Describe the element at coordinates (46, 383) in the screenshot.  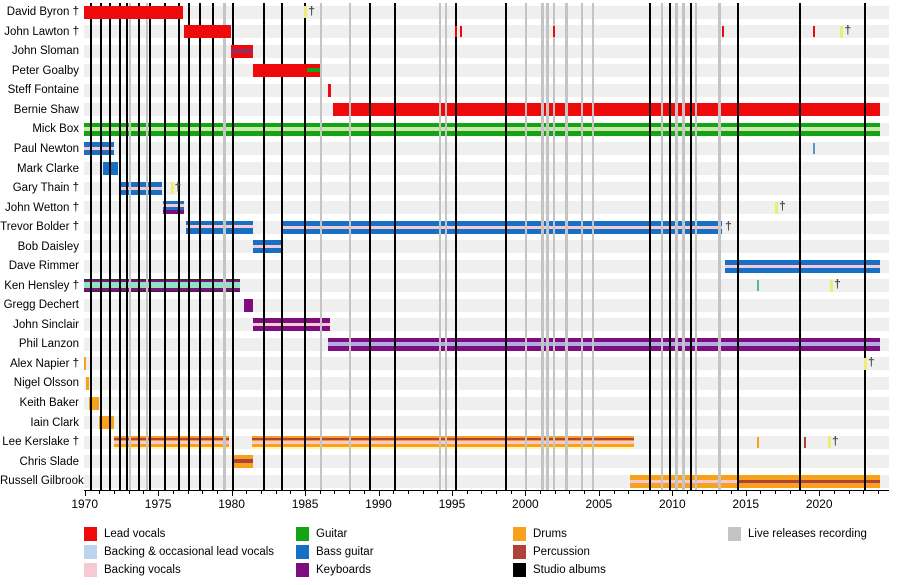
I see `member-label: Nigel Olsson` at that location.